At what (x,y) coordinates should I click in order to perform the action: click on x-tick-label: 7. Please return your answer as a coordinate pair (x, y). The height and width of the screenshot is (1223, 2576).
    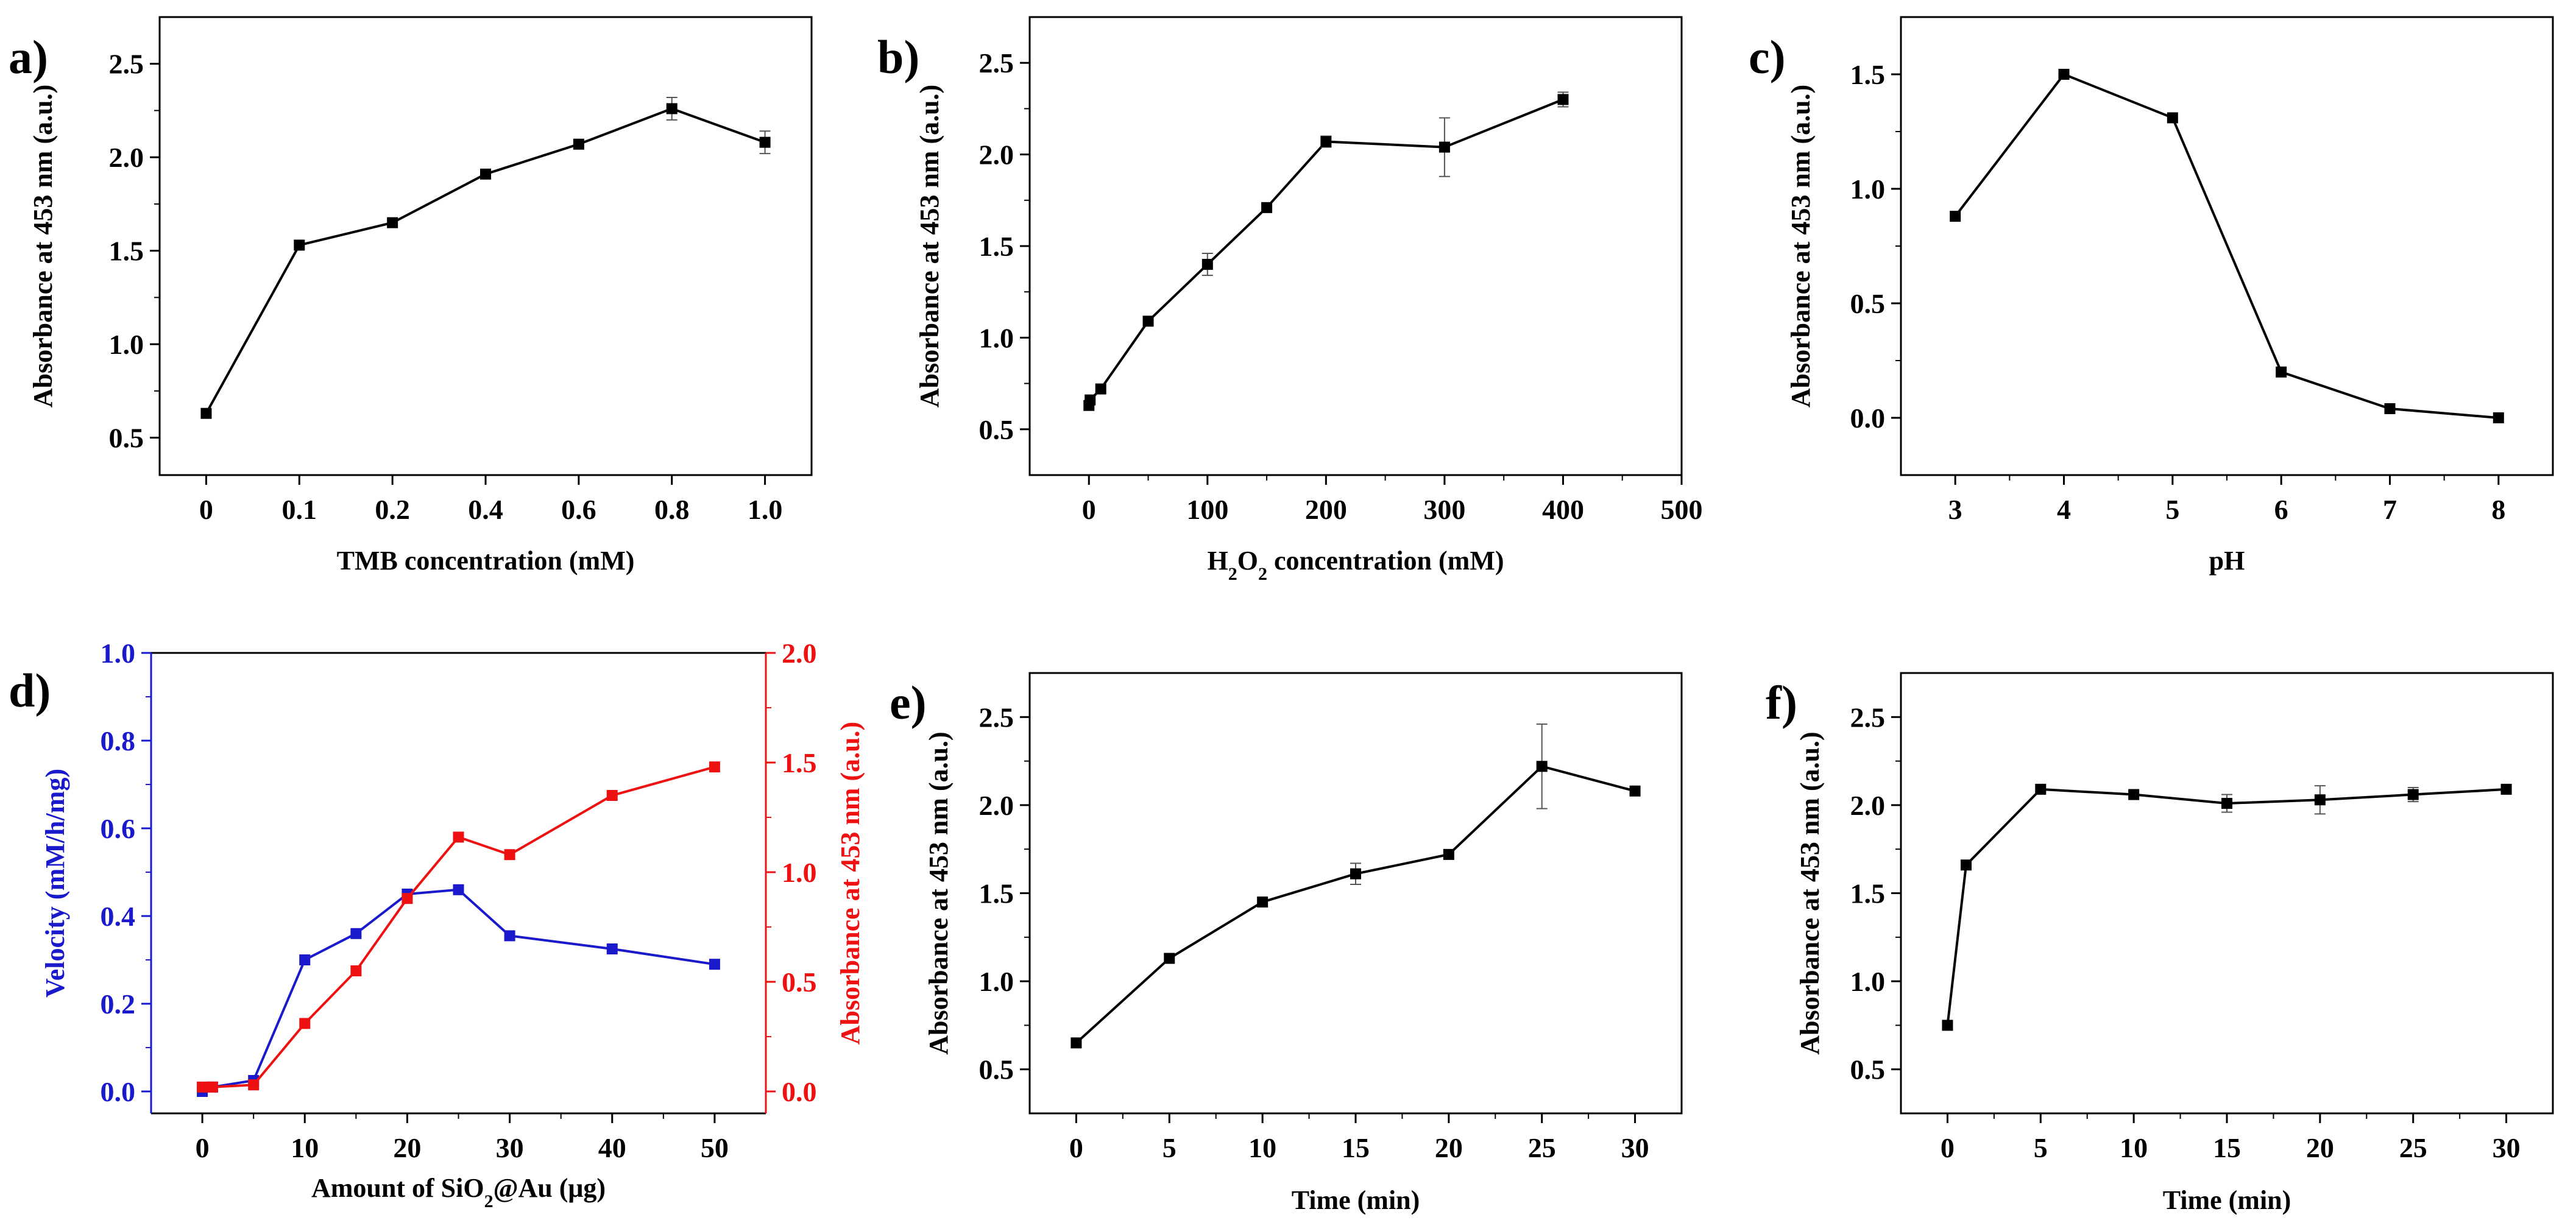
    Looking at the image, I should click on (2390, 509).